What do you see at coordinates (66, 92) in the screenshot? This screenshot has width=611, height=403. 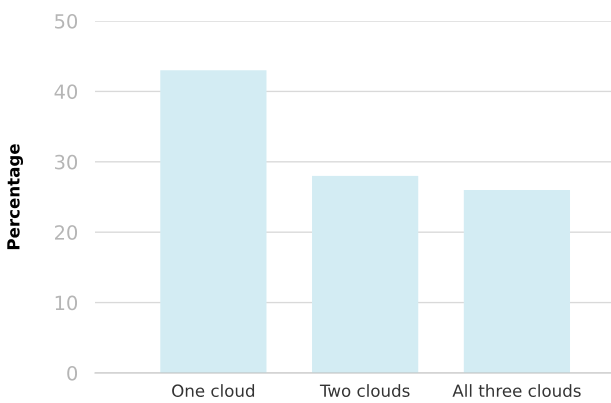 I see `y-tick-label: 40` at bounding box center [66, 92].